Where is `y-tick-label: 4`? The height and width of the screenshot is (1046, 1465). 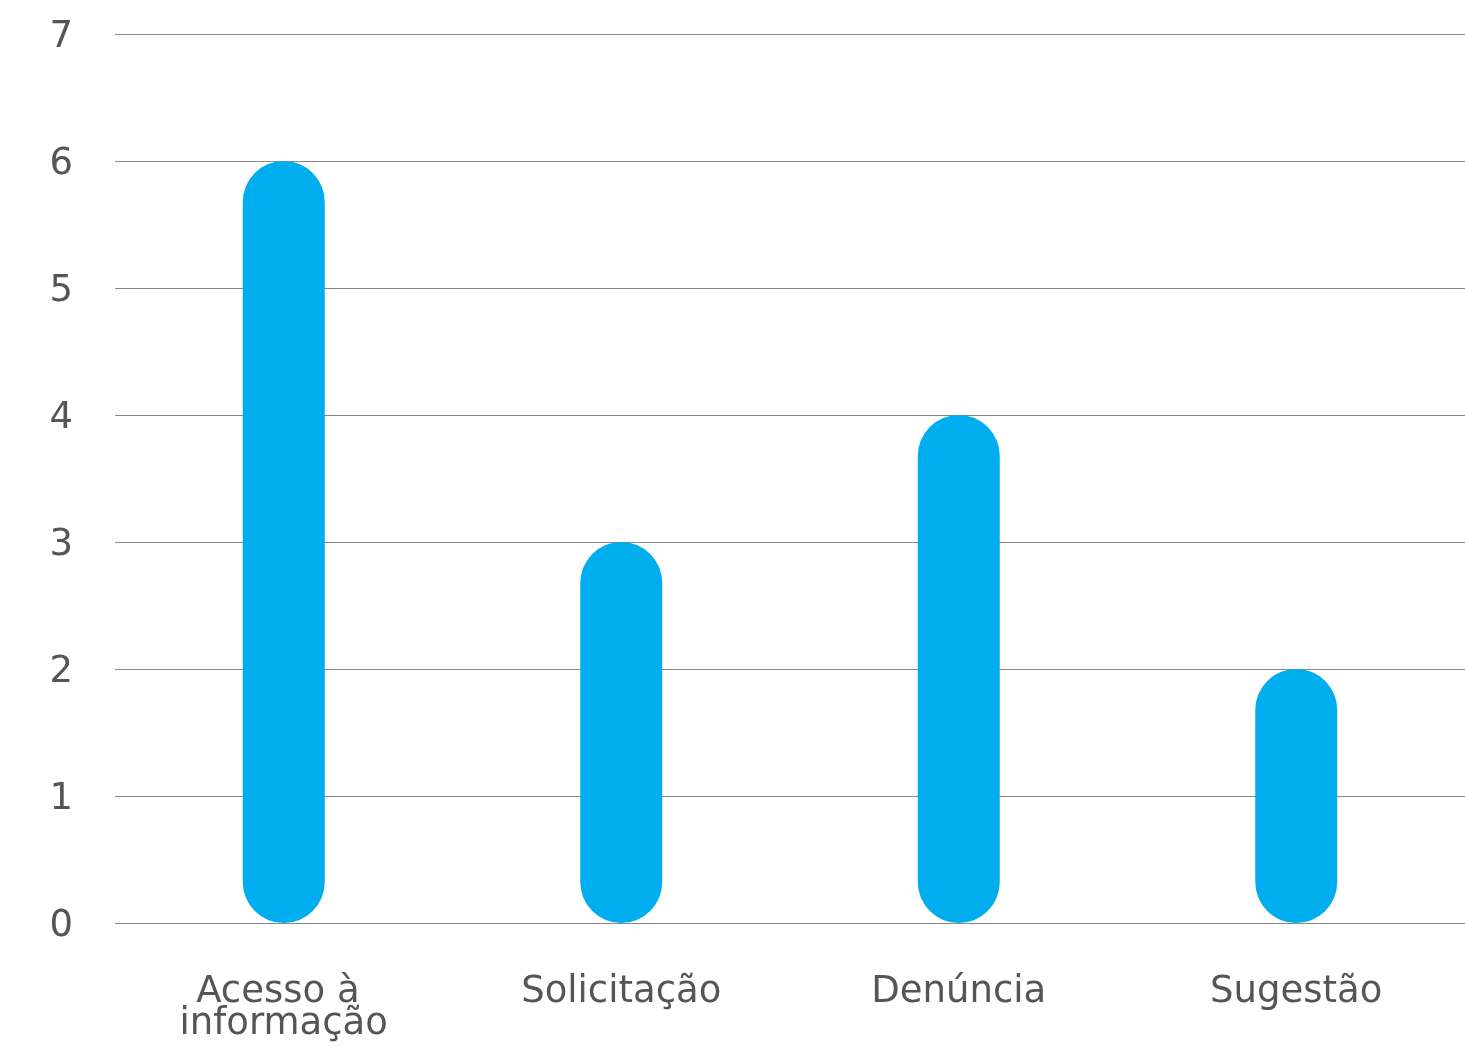
y-tick-label: 4 is located at coordinates (61, 415).